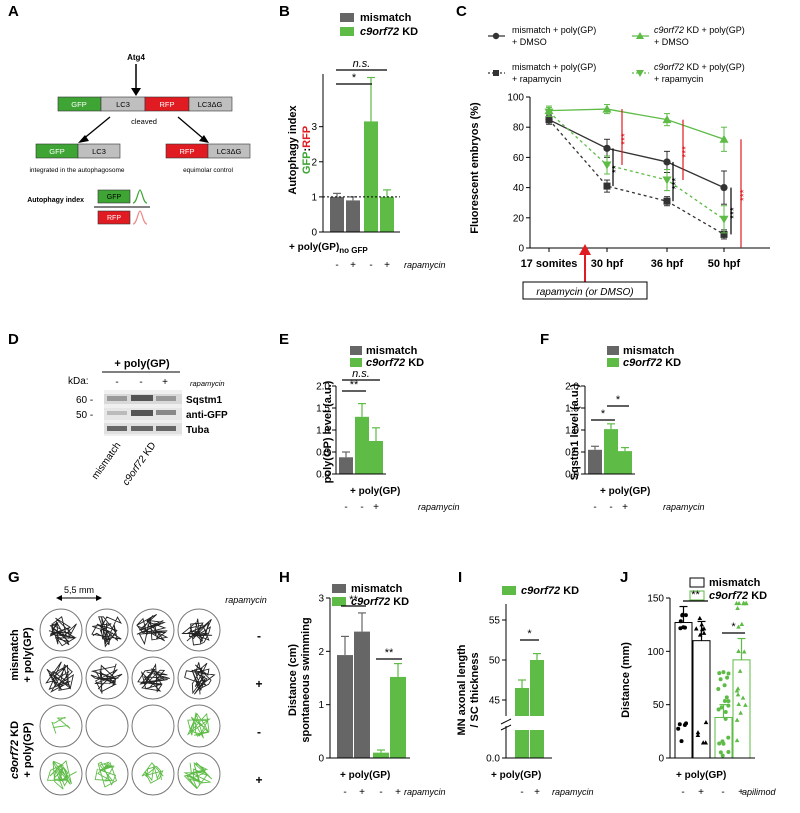 The height and width of the screenshot is (813, 800). Describe the element at coordinates (314, 162) in the screenshot. I see `b-y-tick-label: 2` at that location.